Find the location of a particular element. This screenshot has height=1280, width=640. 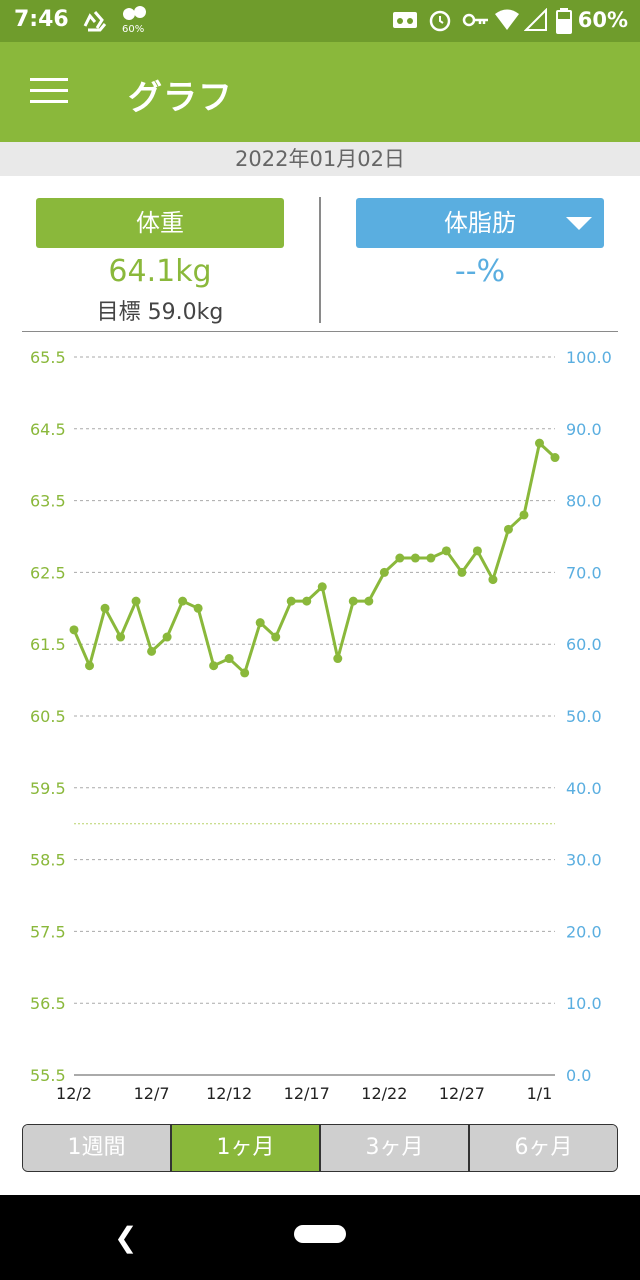

weight-series-line is located at coordinates (314, 558).